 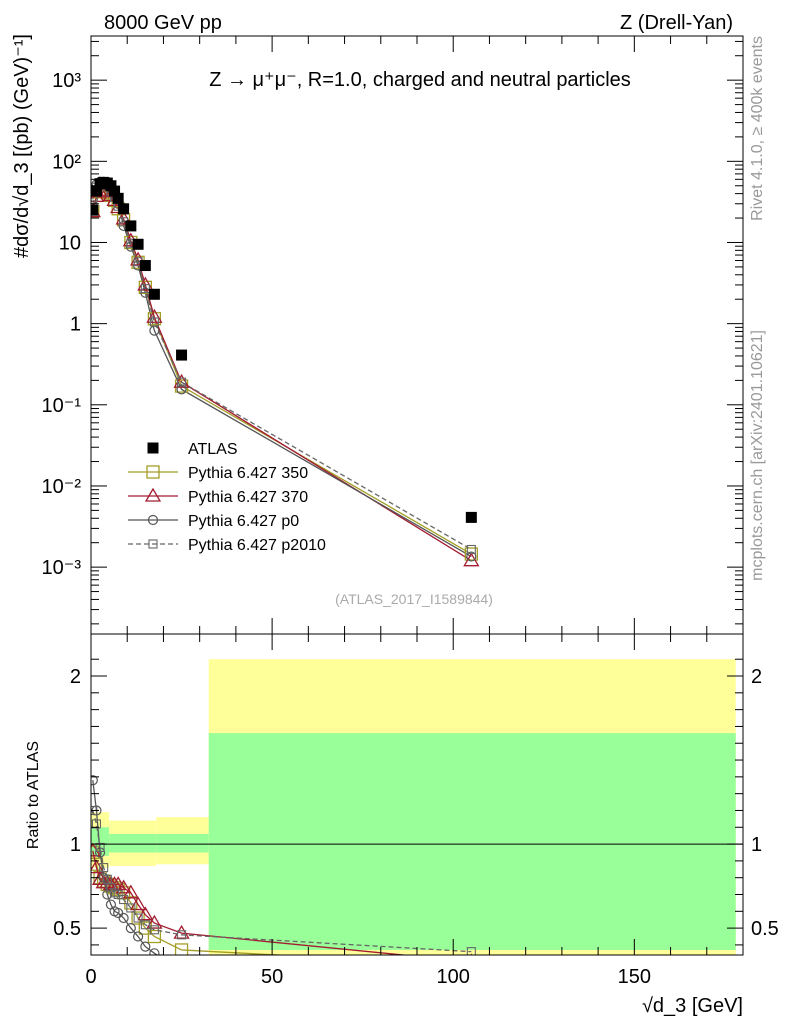 What do you see at coordinates (756, 677) in the screenshot?
I see `ratio-ytick-label-right-2: 2` at bounding box center [756, 677].